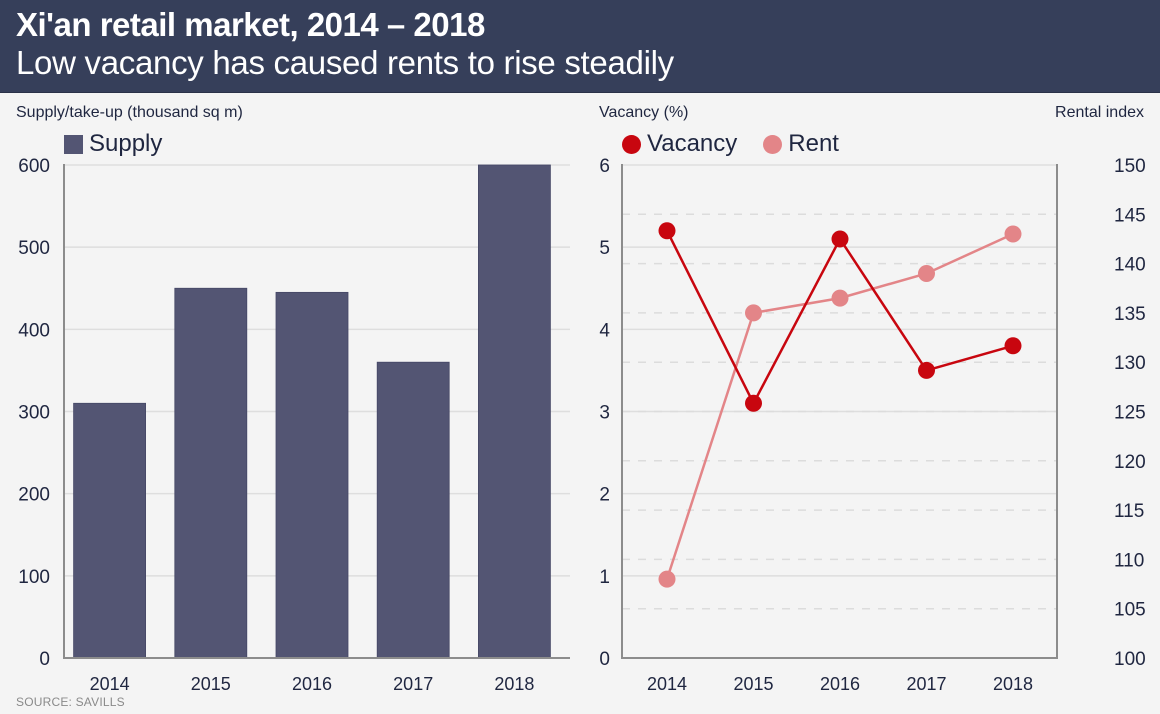  Describe the element at coordinates (813, 143) in the screenshot. I see `legend-label-rent: Rent` at that location.